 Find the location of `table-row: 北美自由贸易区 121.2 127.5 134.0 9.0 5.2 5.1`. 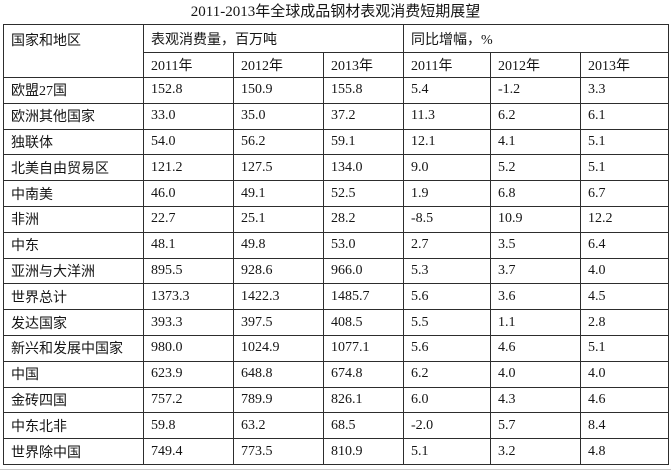

table-row: 北美自由贸易区 121.2 127.5 134.0 9.0 5.2 5.1 is located at coordinates (336, 168).